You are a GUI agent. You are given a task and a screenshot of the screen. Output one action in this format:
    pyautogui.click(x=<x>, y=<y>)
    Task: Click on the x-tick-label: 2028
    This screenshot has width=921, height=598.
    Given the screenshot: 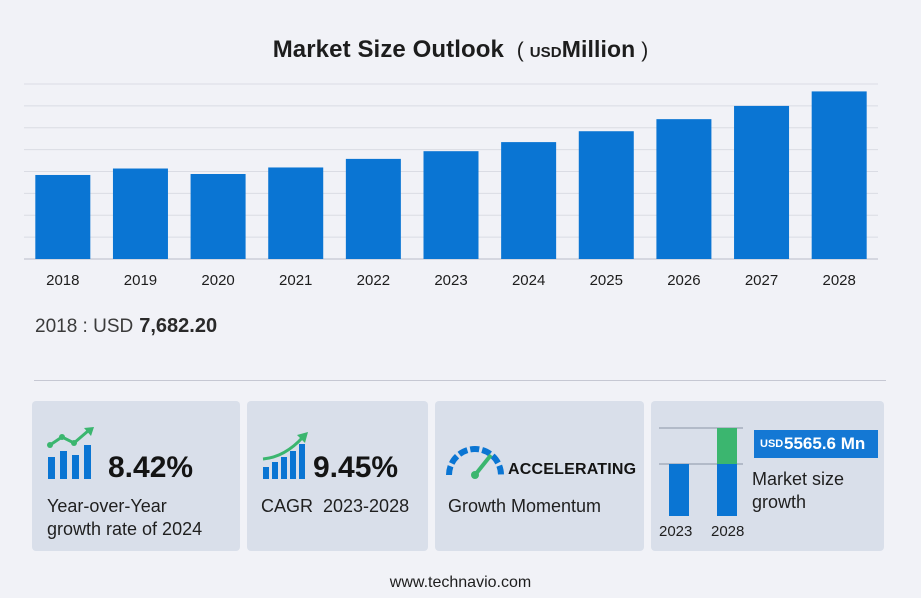 What is the action you would take?
    pyautogui.click(x=838, y=280)
    